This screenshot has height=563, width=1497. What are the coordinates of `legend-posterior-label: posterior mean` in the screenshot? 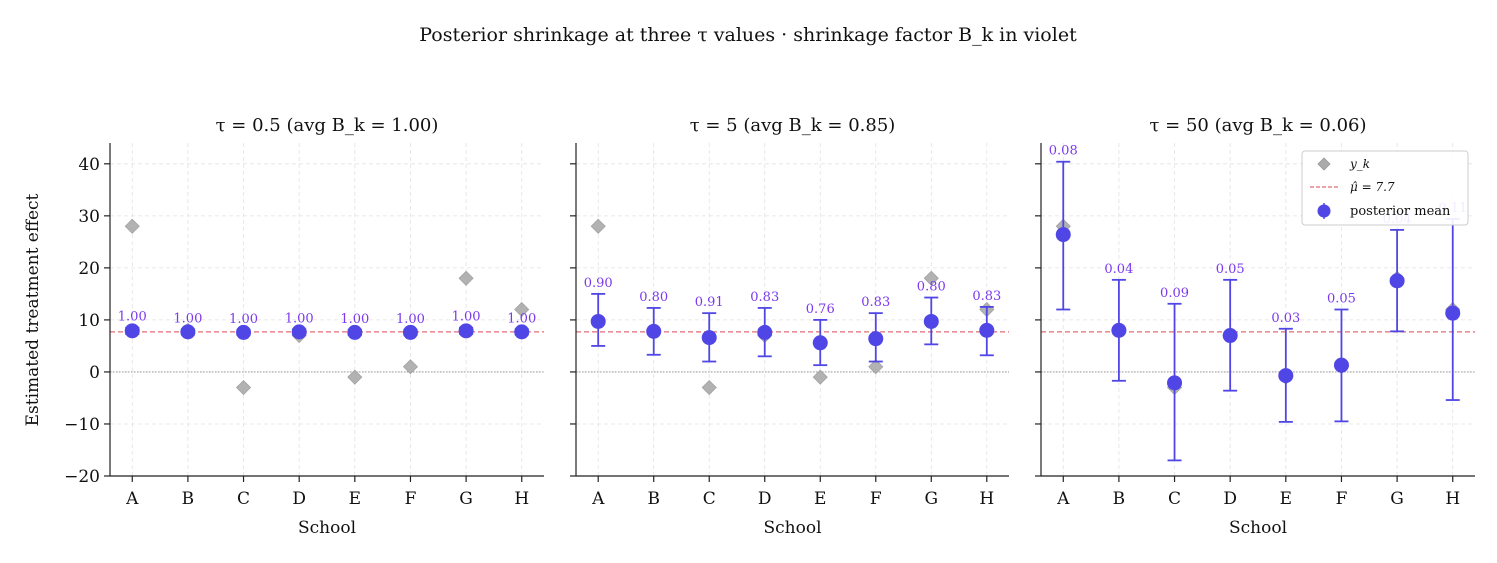 It's located at (1400, 211).